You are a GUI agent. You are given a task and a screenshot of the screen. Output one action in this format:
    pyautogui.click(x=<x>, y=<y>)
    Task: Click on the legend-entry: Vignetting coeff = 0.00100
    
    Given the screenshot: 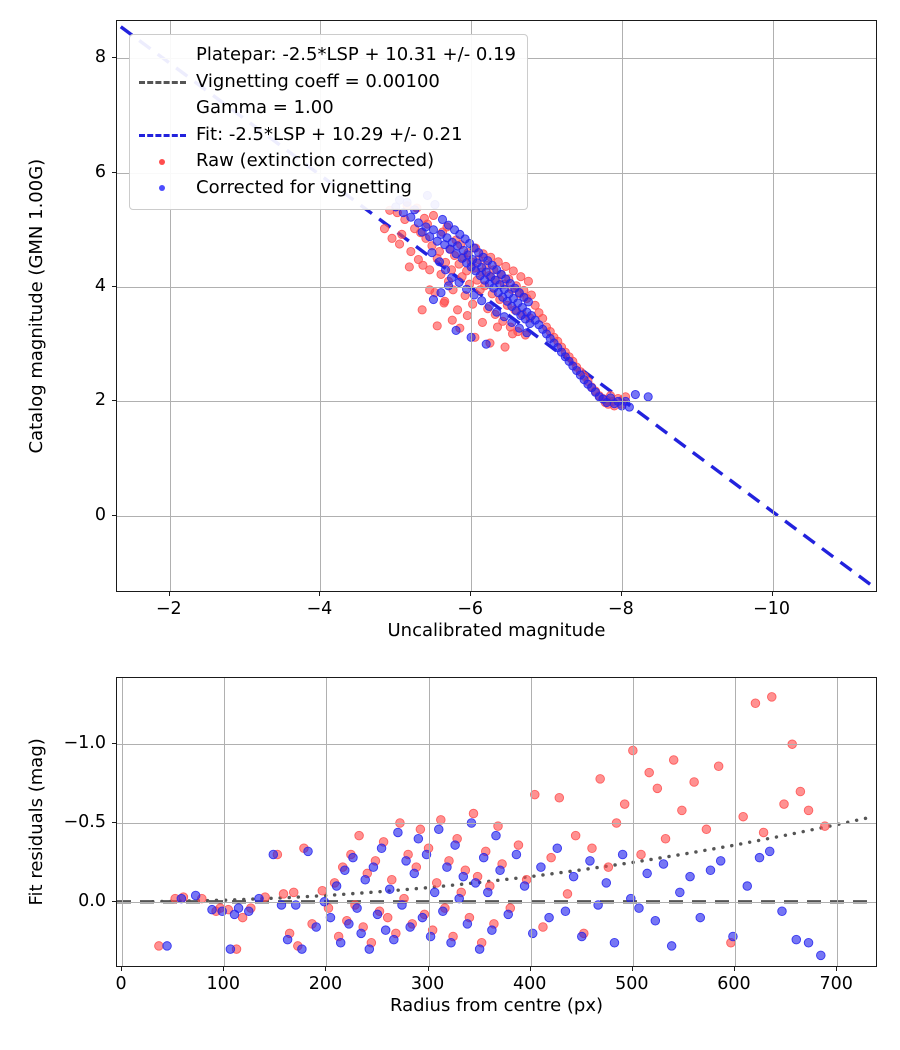 What is the action you would take?
    pyautogui.click(x=327, y=82)
    